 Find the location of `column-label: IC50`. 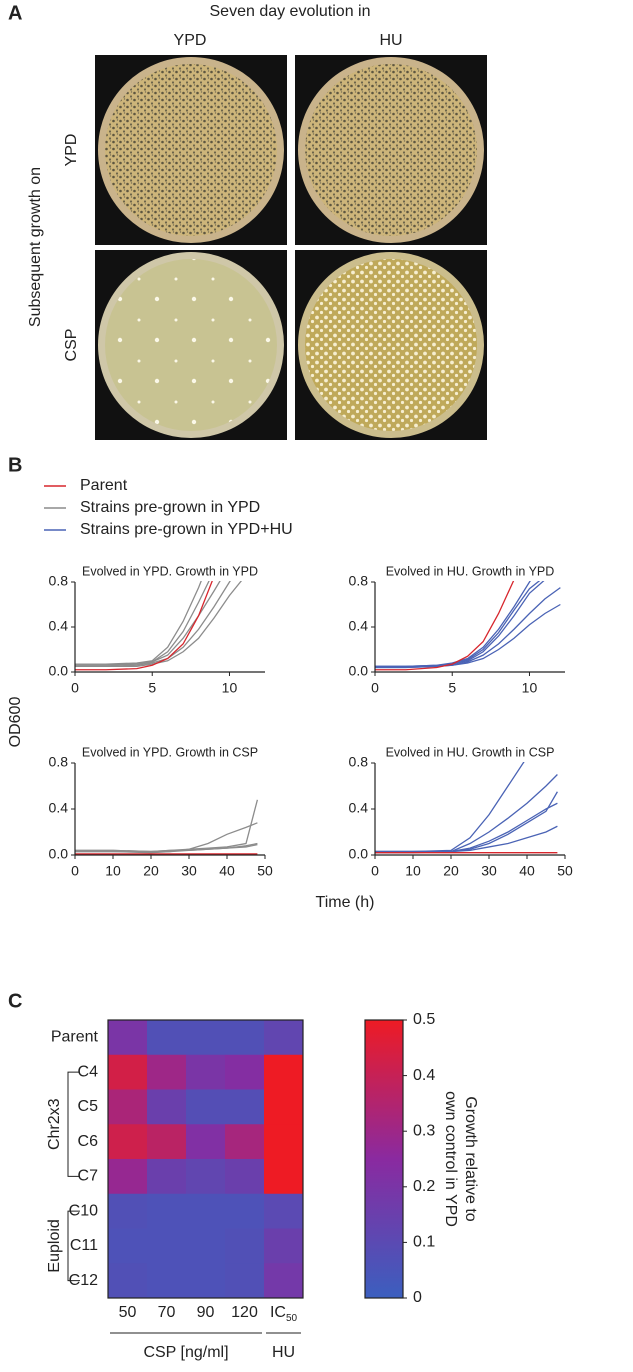

column-label: IC50 is located at coordinates (284, 1313).